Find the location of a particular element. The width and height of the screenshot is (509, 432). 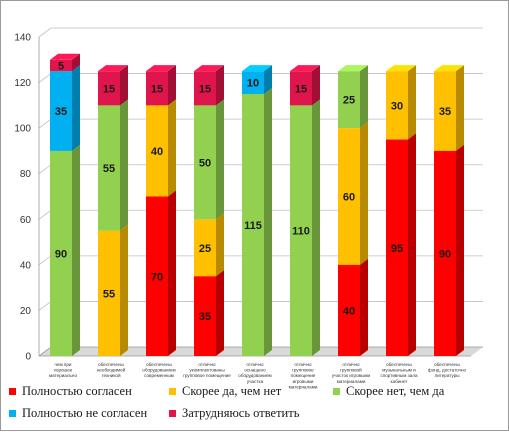

x-tick-label-line: хорошее is located at coordinates (63, 370).